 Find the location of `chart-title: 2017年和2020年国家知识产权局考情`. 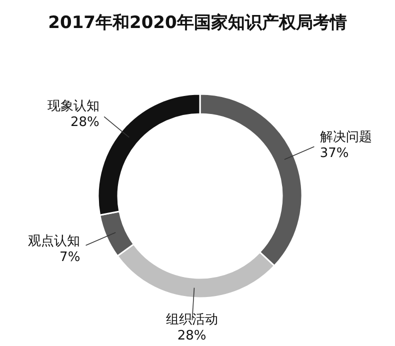

chart-title: 2017年和2020年国家知识产权局考情 is located at coordinates (197, 23).